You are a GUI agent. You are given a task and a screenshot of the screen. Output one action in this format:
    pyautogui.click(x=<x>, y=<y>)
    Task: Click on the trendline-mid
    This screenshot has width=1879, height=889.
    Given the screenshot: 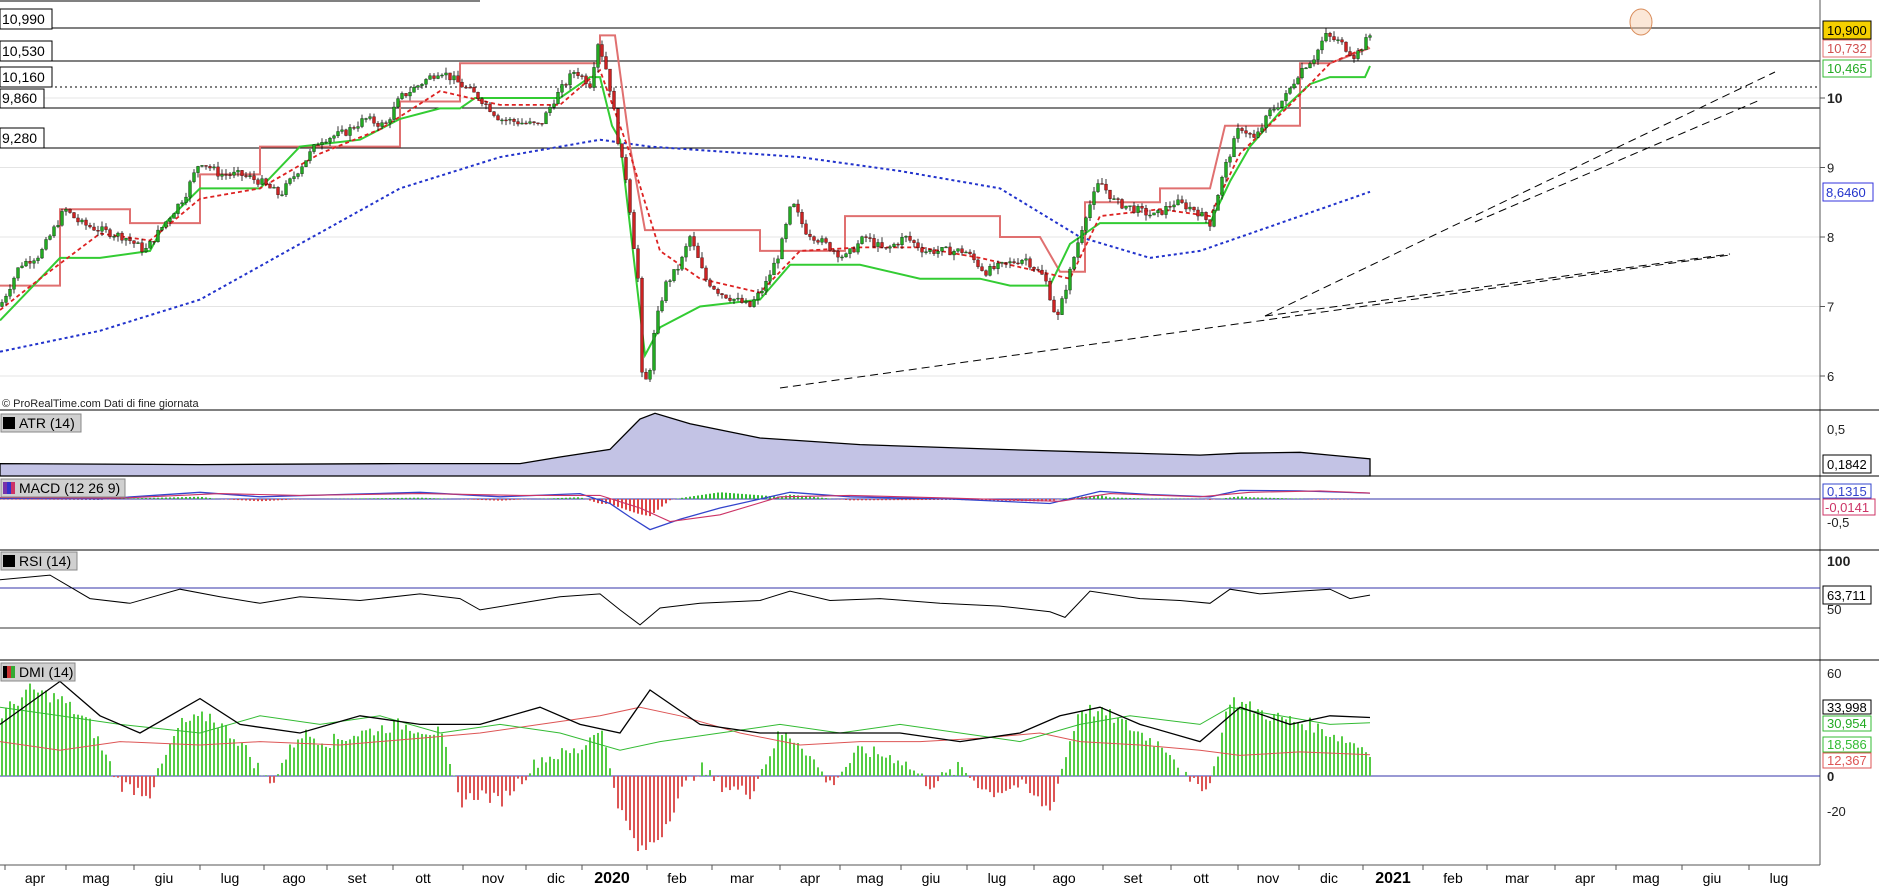 What is the action you would take?
    pyautogui.click(x=1520, y=194)
    